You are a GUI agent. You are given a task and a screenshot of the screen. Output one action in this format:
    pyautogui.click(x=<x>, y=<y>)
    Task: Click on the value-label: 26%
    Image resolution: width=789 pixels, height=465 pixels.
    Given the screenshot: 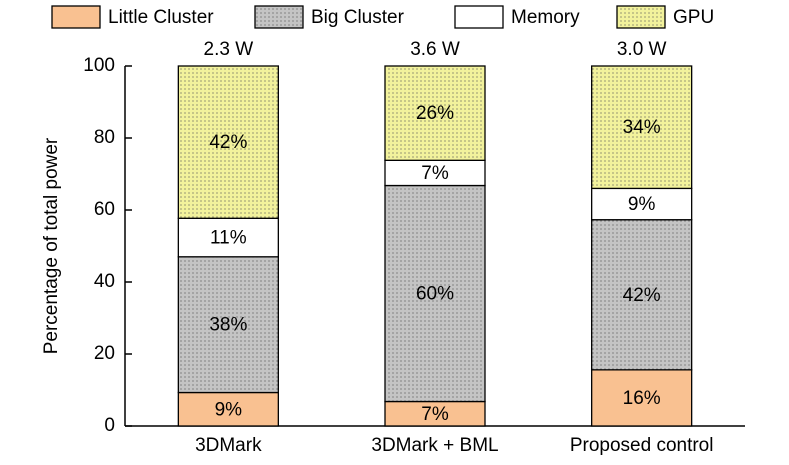 What is the action you would take?
    pyautogui.click(x=435, y=113)
    